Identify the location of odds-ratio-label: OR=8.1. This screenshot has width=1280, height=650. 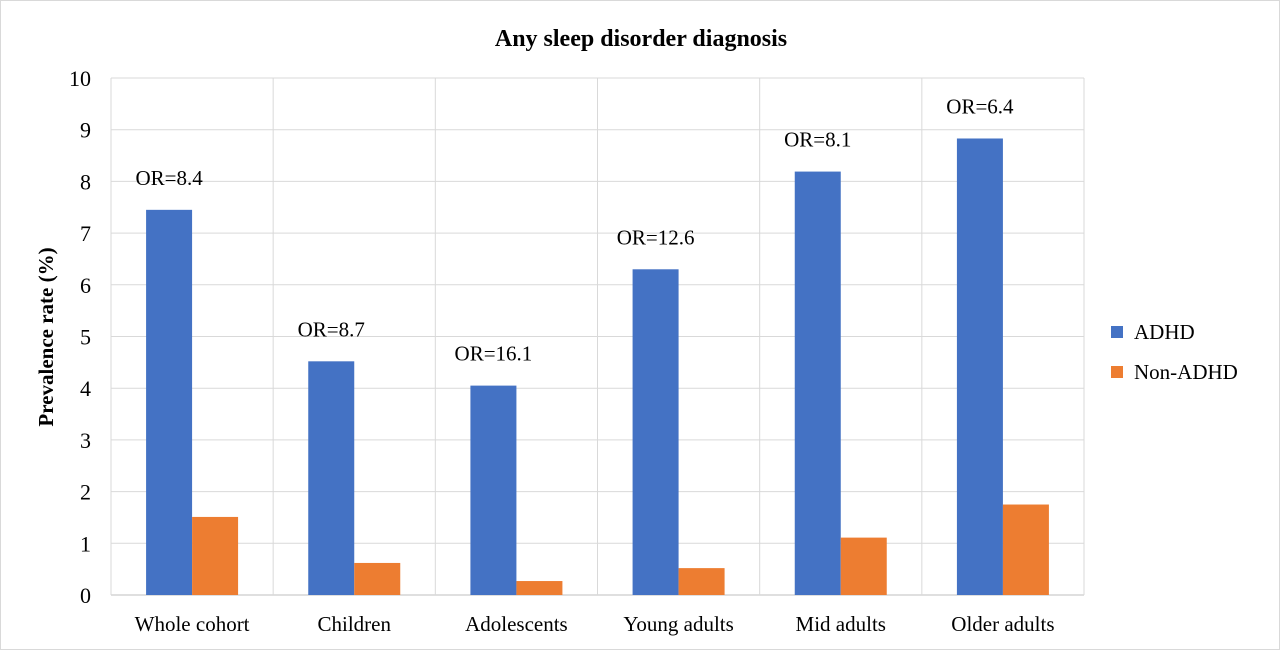
(817, 140).